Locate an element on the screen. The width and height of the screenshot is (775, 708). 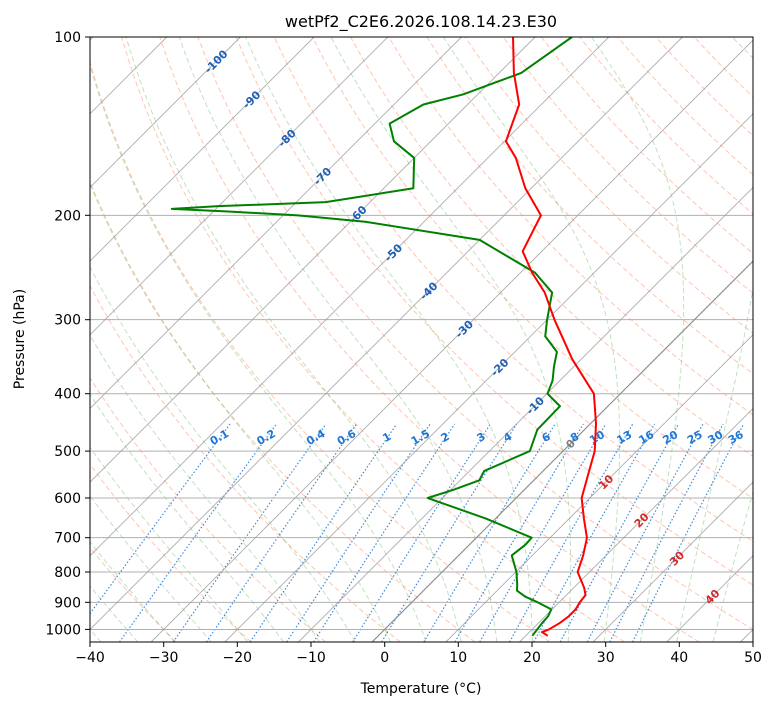
y-tick-label: 600 is located at coordinates (67, 499).